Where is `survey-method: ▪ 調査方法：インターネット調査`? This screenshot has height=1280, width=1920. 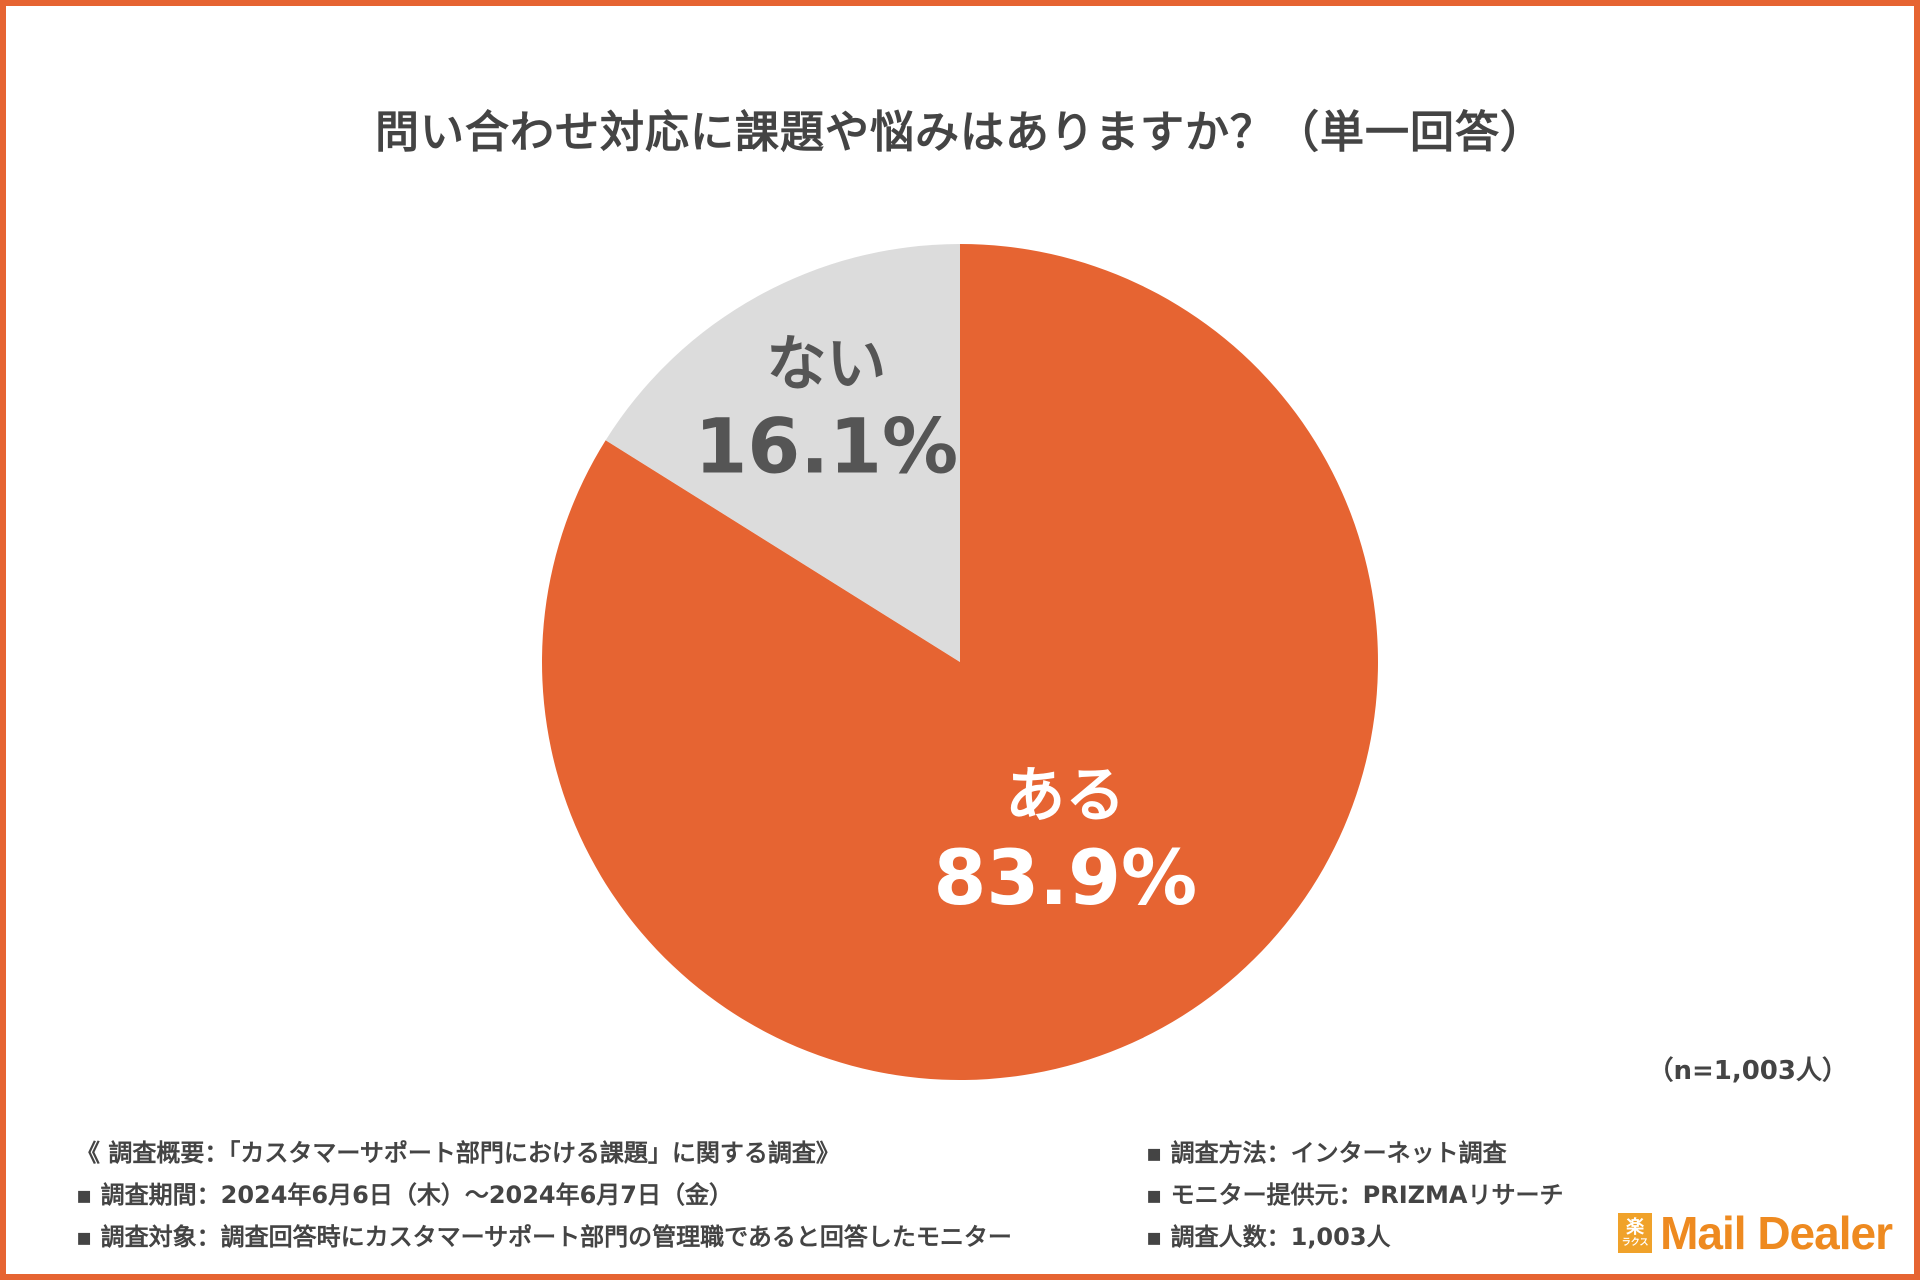 survey-method: ▪ 調査方法：インターネット調査 is located at coordinates (1326, 1153).